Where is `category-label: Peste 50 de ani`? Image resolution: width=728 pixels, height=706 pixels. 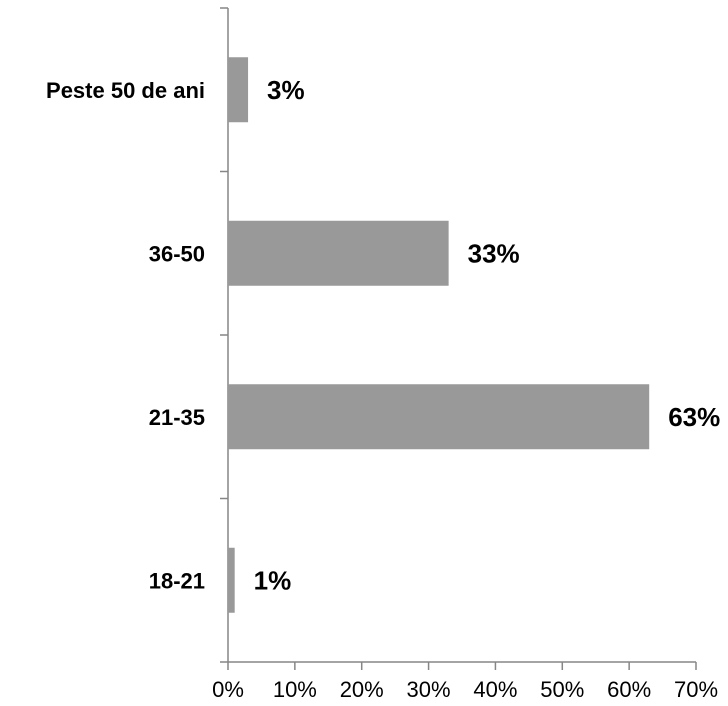
category-label: Peste 50 de ani is located at coordinates (125, 90).